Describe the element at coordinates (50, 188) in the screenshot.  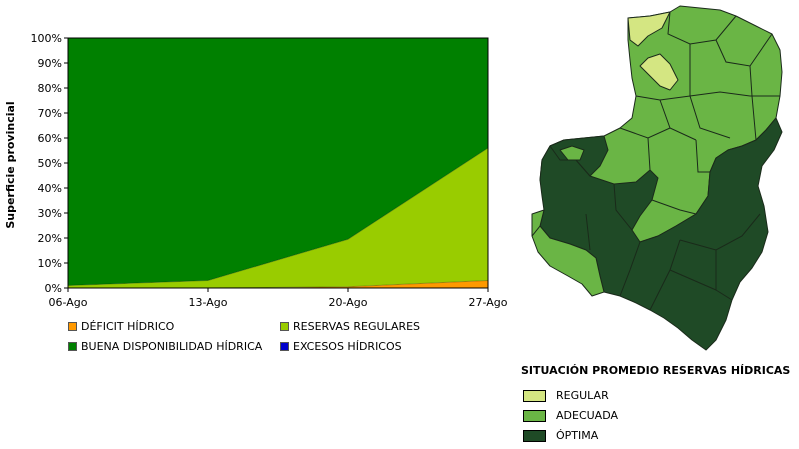
I see `y-tick-label: 40%` at that location.